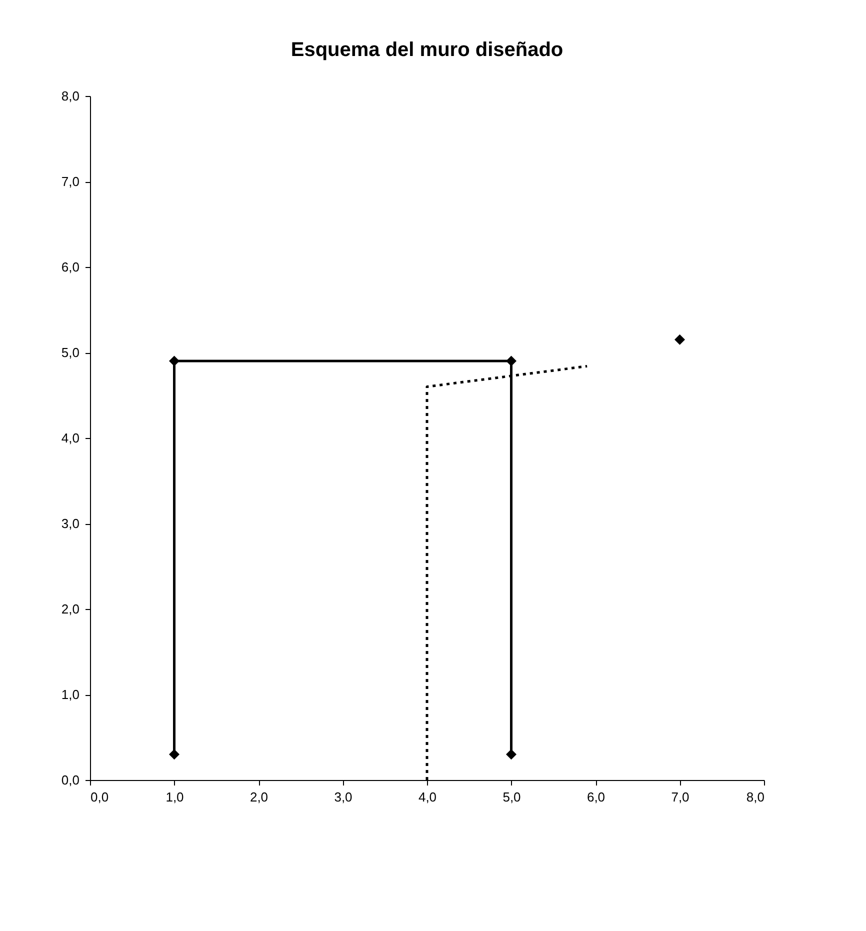 This screenshot has height=931, width=866. I want to click on y-tick-label: 2,0, so click(70, 609).